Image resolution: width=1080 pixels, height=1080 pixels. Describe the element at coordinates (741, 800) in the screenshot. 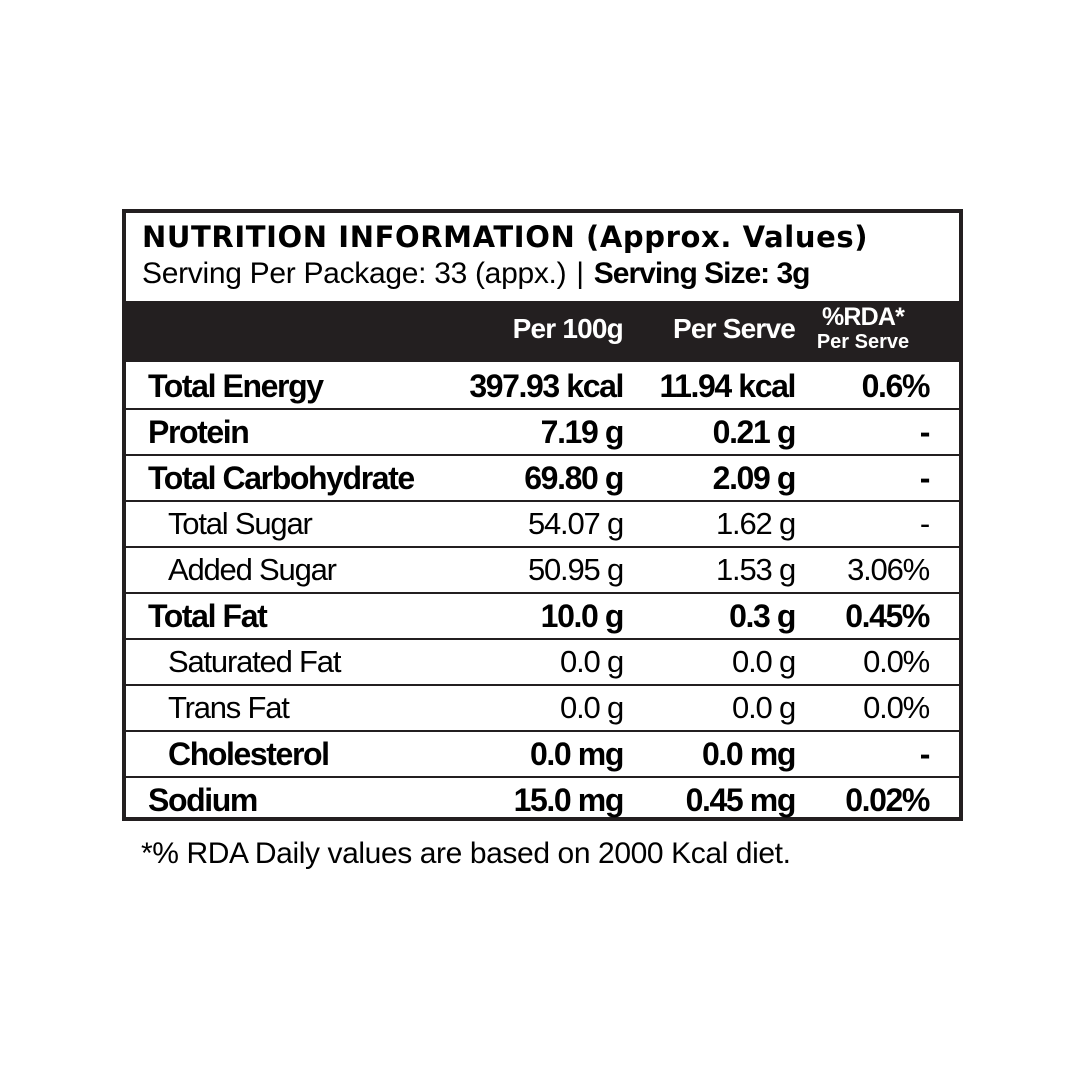

I see `row-per-serve: 0.45 mg` at that location.